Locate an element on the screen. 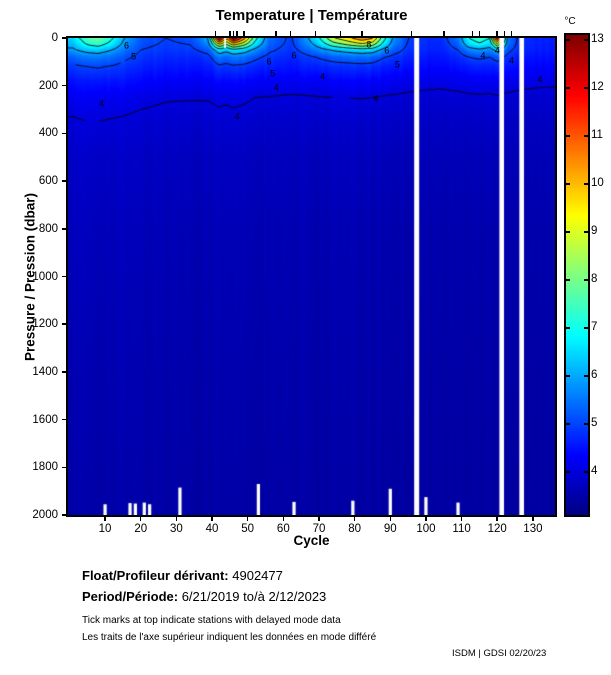 The image size is (611, 675). colorbar-tick-label: 4 is located at coordinates (594, 471).